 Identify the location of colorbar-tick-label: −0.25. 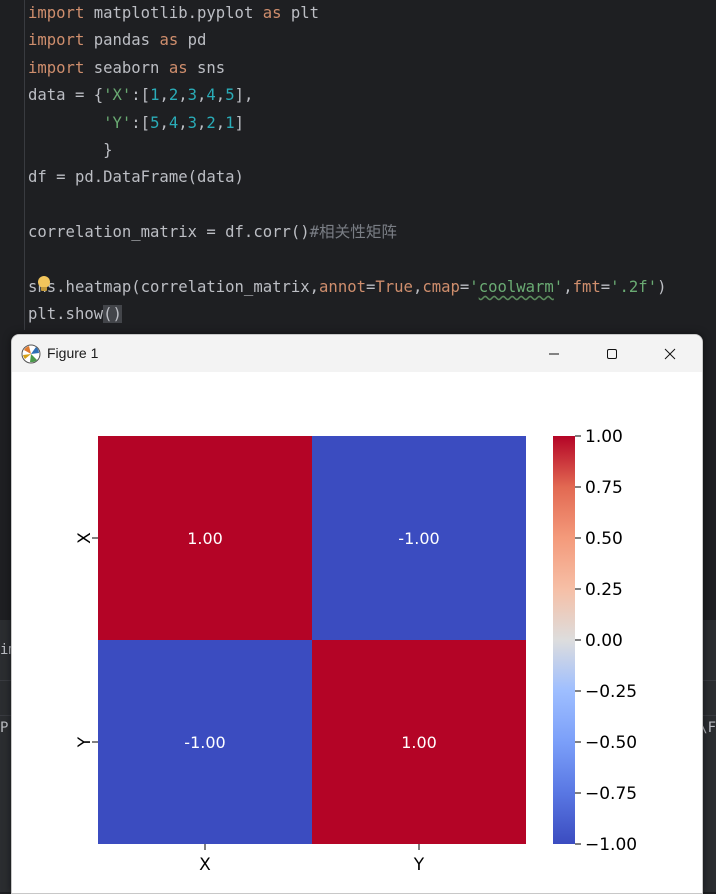
(611, 692).